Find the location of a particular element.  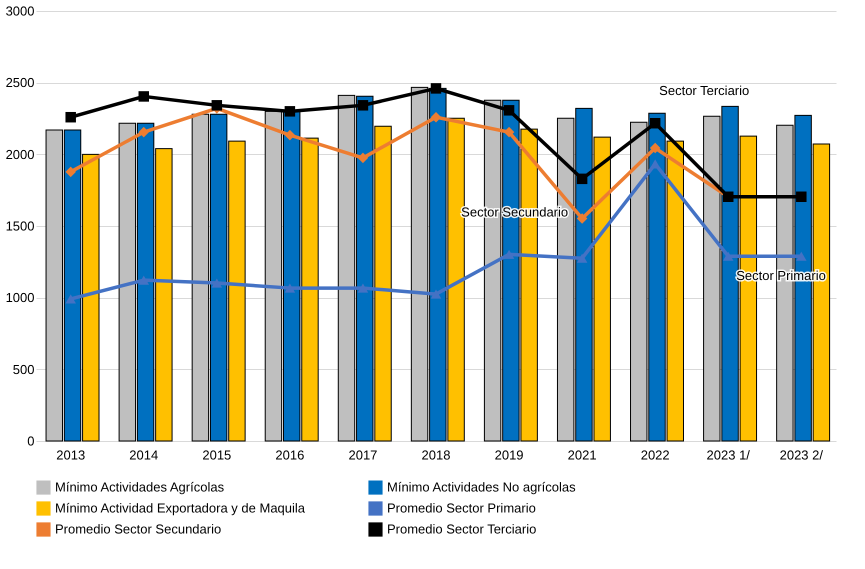

annotation: Sector Terciario is located at coordinates (704, 90).